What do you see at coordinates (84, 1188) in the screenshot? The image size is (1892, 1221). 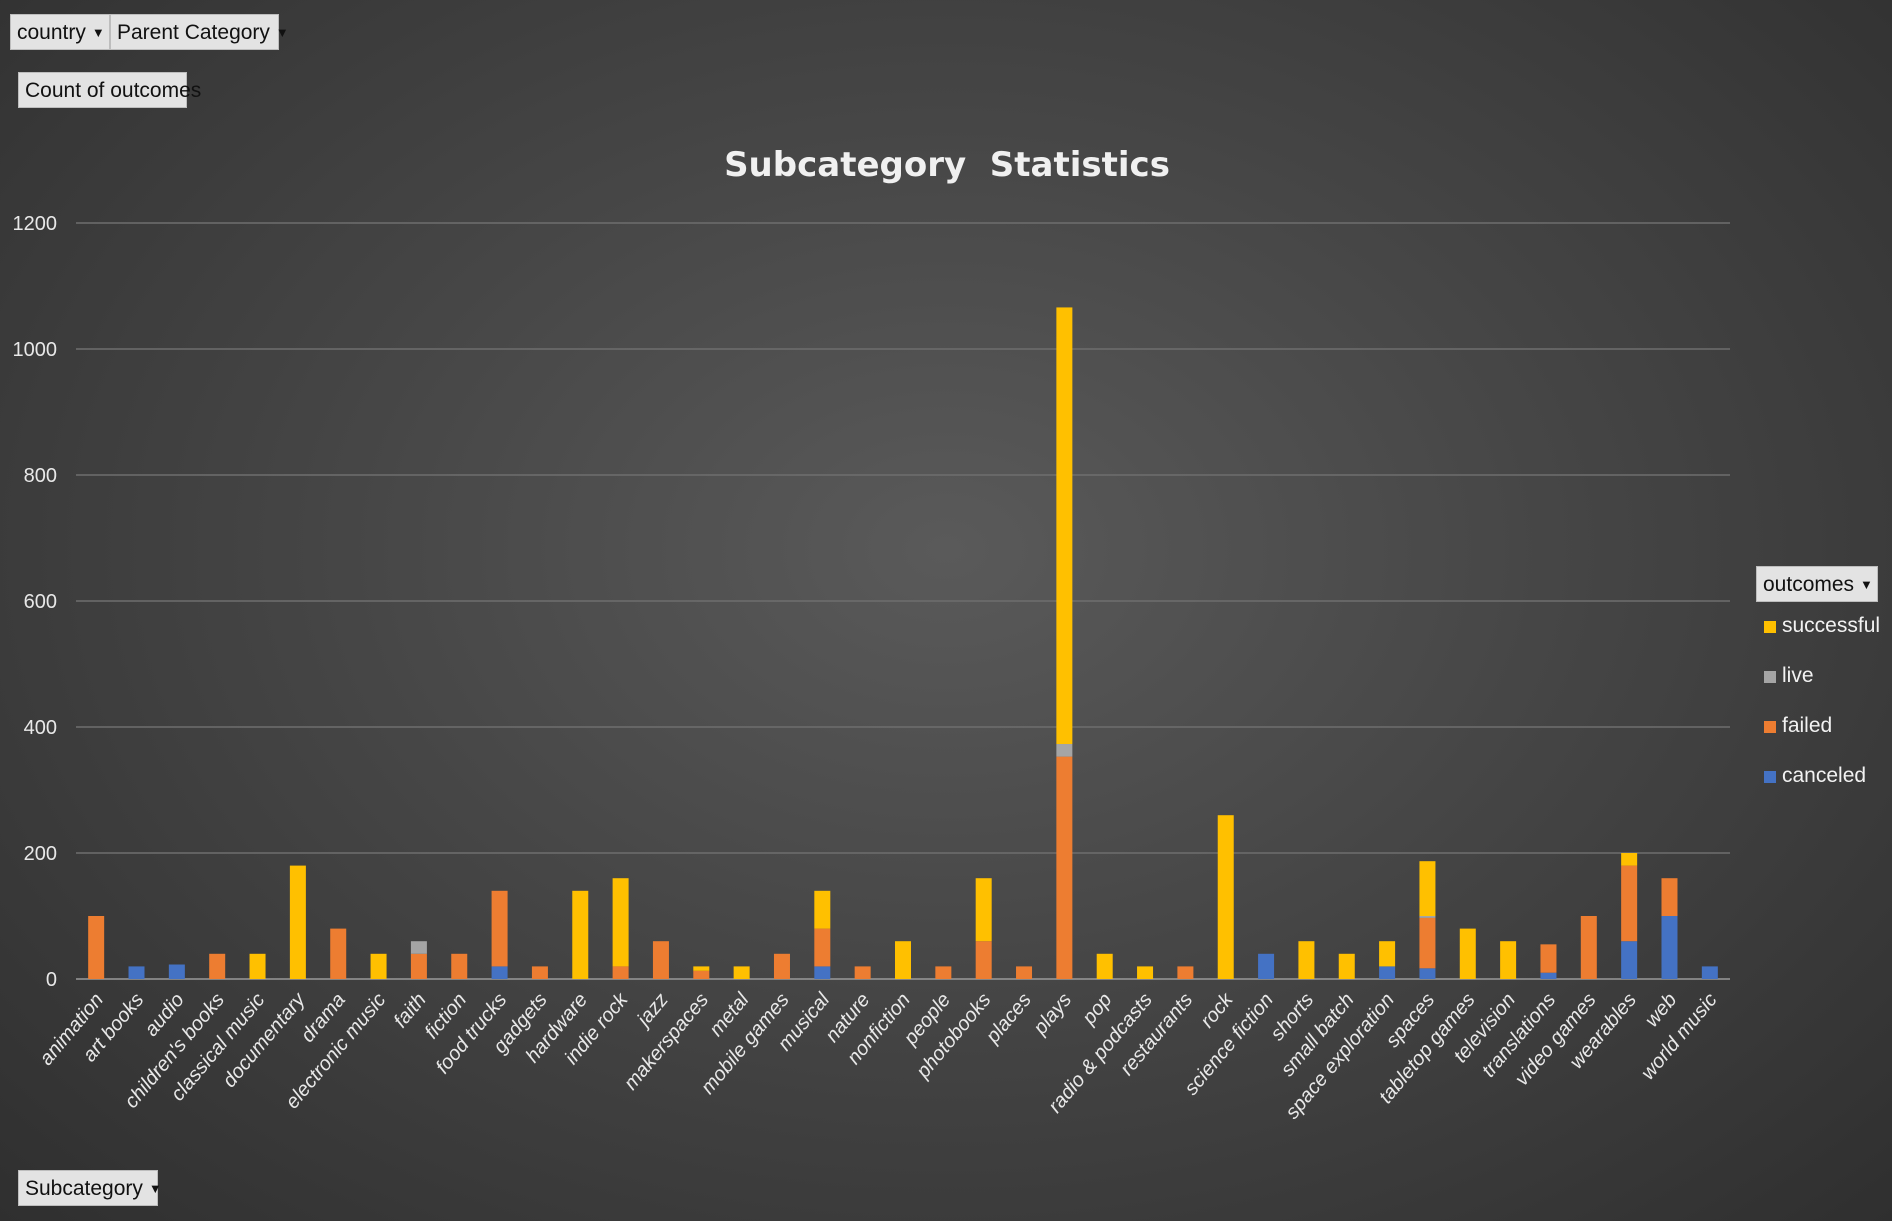 I see `subcategory-axis-label: Subcategory` at bounding box center [84, 1188].